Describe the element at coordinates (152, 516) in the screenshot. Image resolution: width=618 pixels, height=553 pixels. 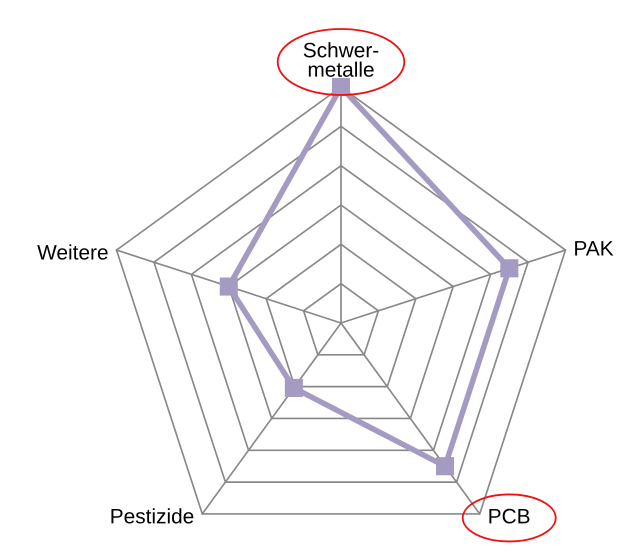
I see `spoke-label: Pestizide` at that location.